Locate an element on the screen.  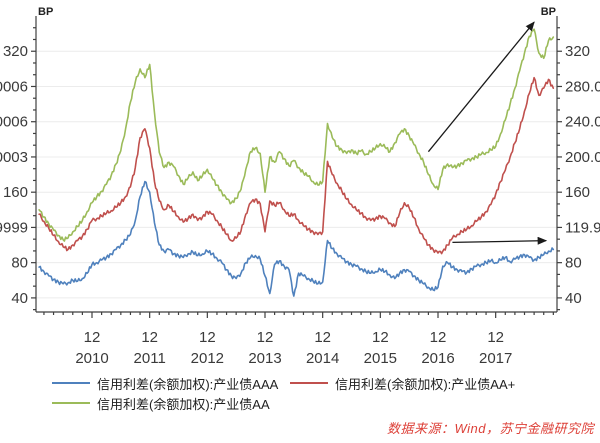
legend-swatch-aa-line is located at coordinates (71, 403).